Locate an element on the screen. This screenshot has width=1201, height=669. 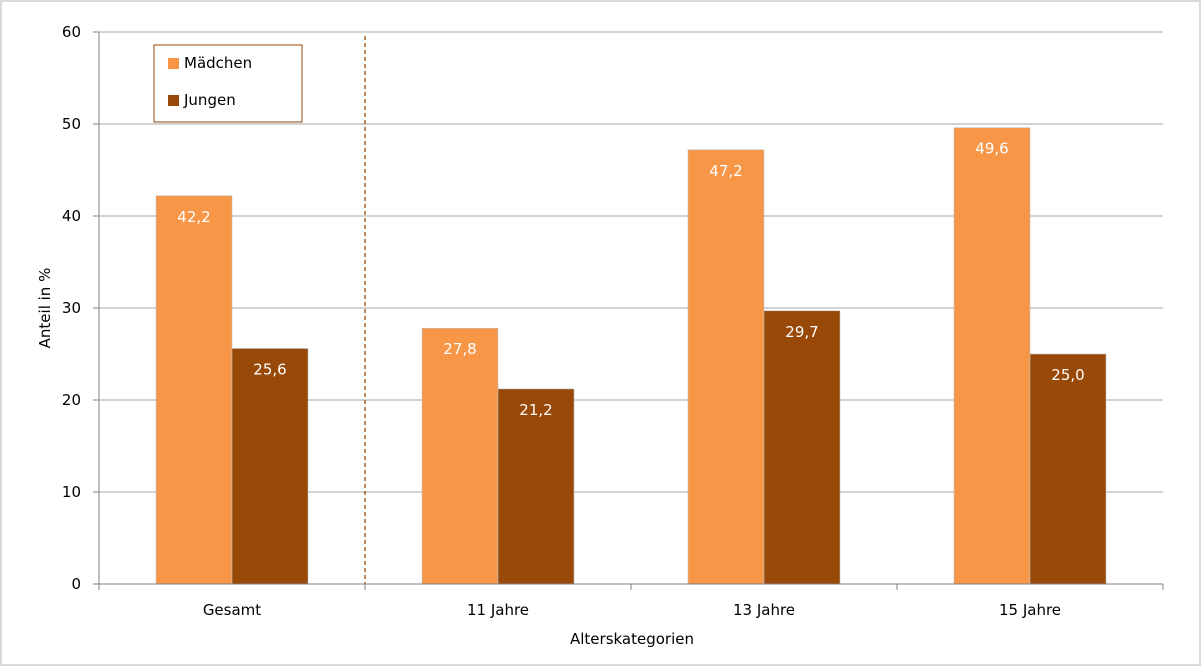
y-tick-label: 20 is located at coordinates (71, 400).